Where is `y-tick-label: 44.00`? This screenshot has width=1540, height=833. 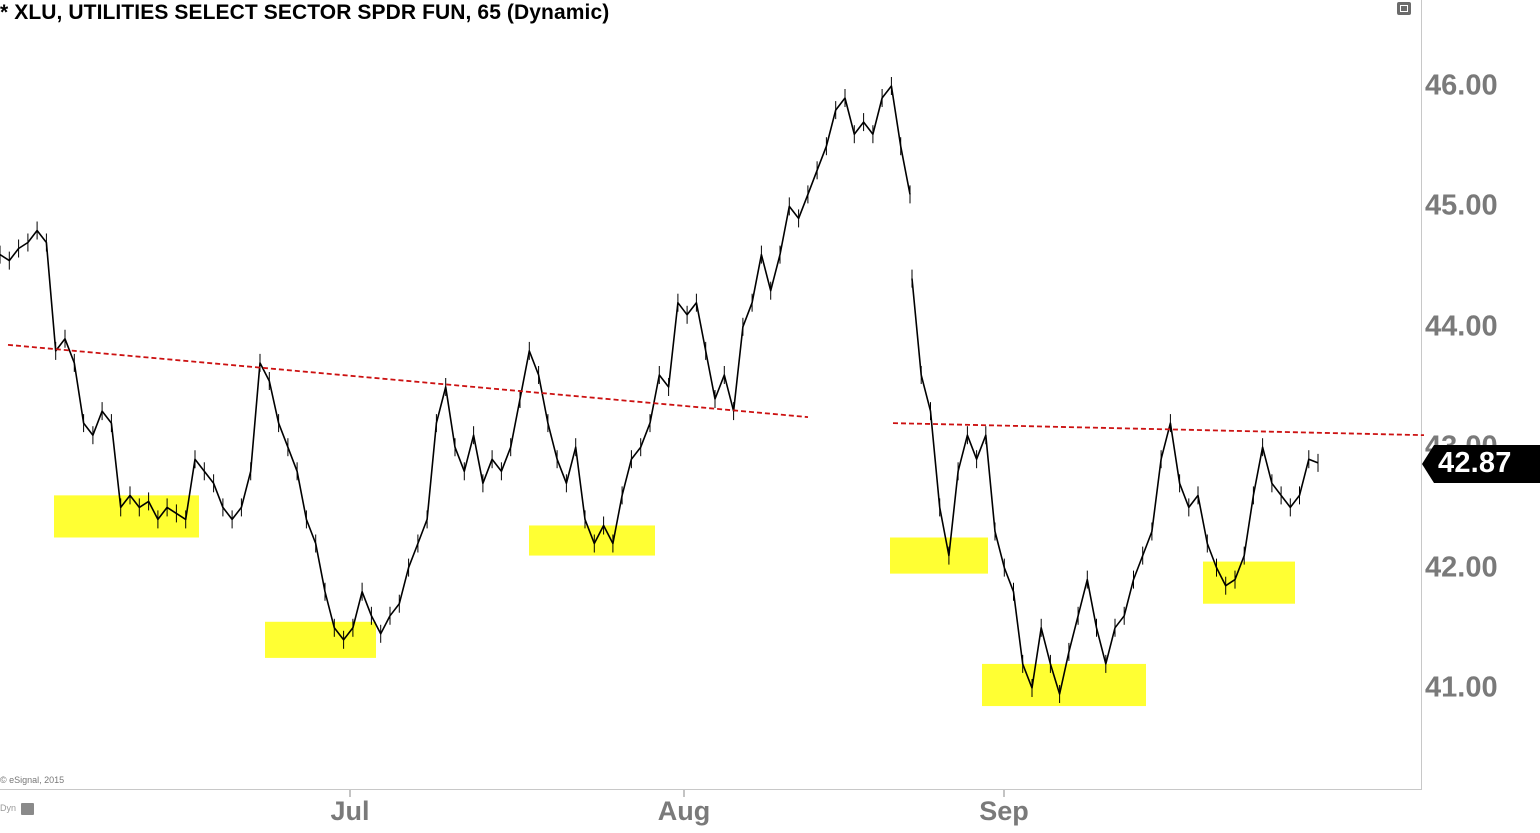
y-tick-label: 44.00 is located at coordinates (1461, 326).